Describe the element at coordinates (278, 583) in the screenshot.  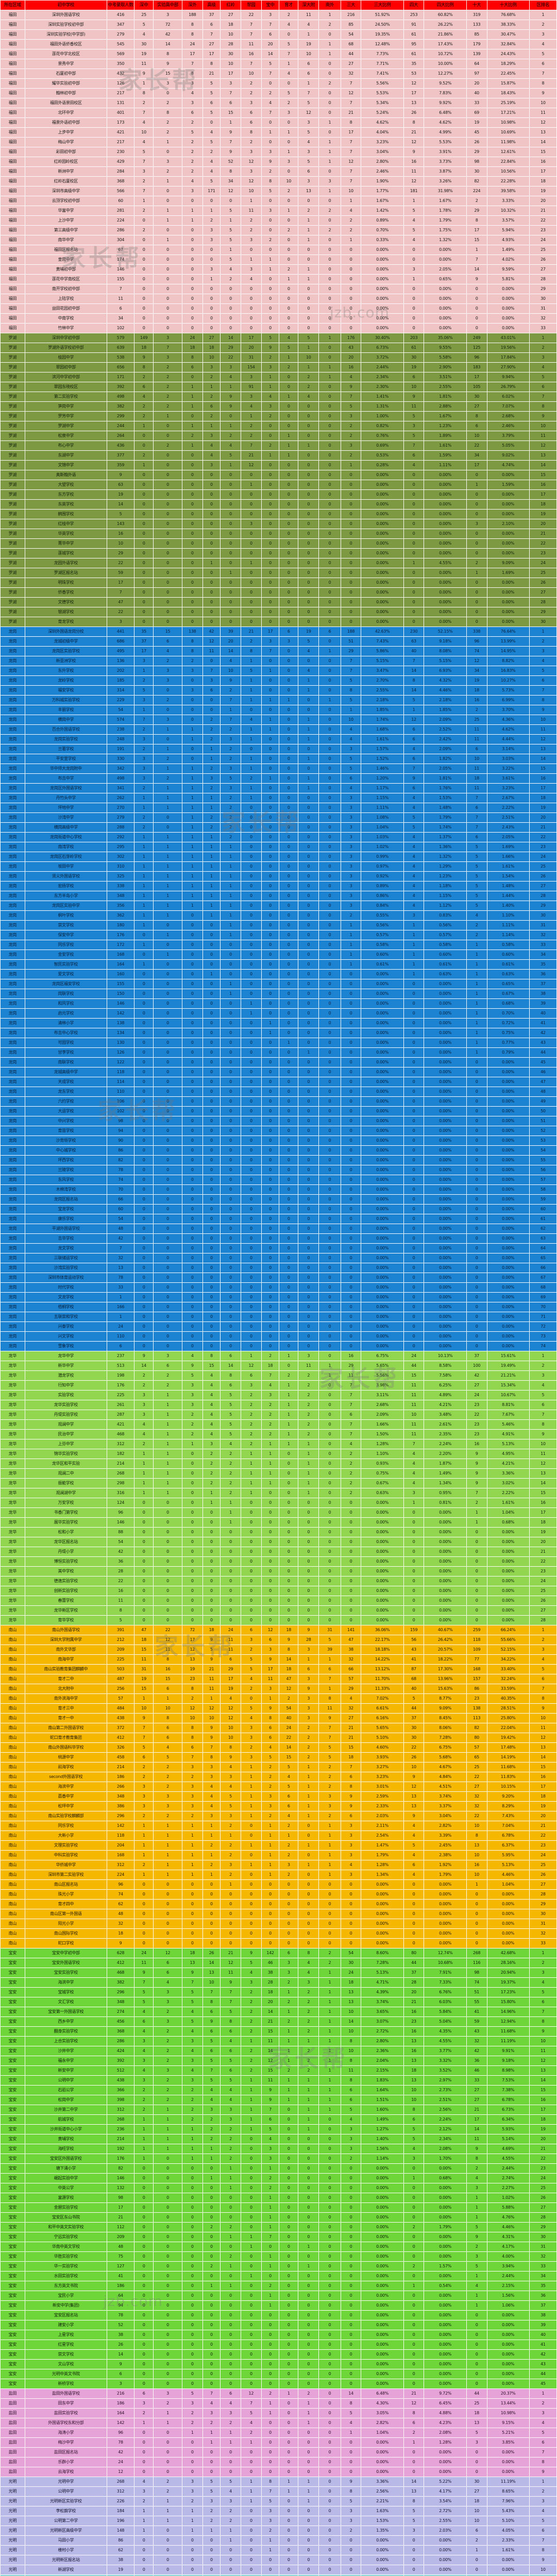
I see `table-row: 罗湖 明珠学校 17 0 0 0 0 0 0 0 0 0 0 0 0.00% 0 0.00% 0 0.00% 26` at that location.